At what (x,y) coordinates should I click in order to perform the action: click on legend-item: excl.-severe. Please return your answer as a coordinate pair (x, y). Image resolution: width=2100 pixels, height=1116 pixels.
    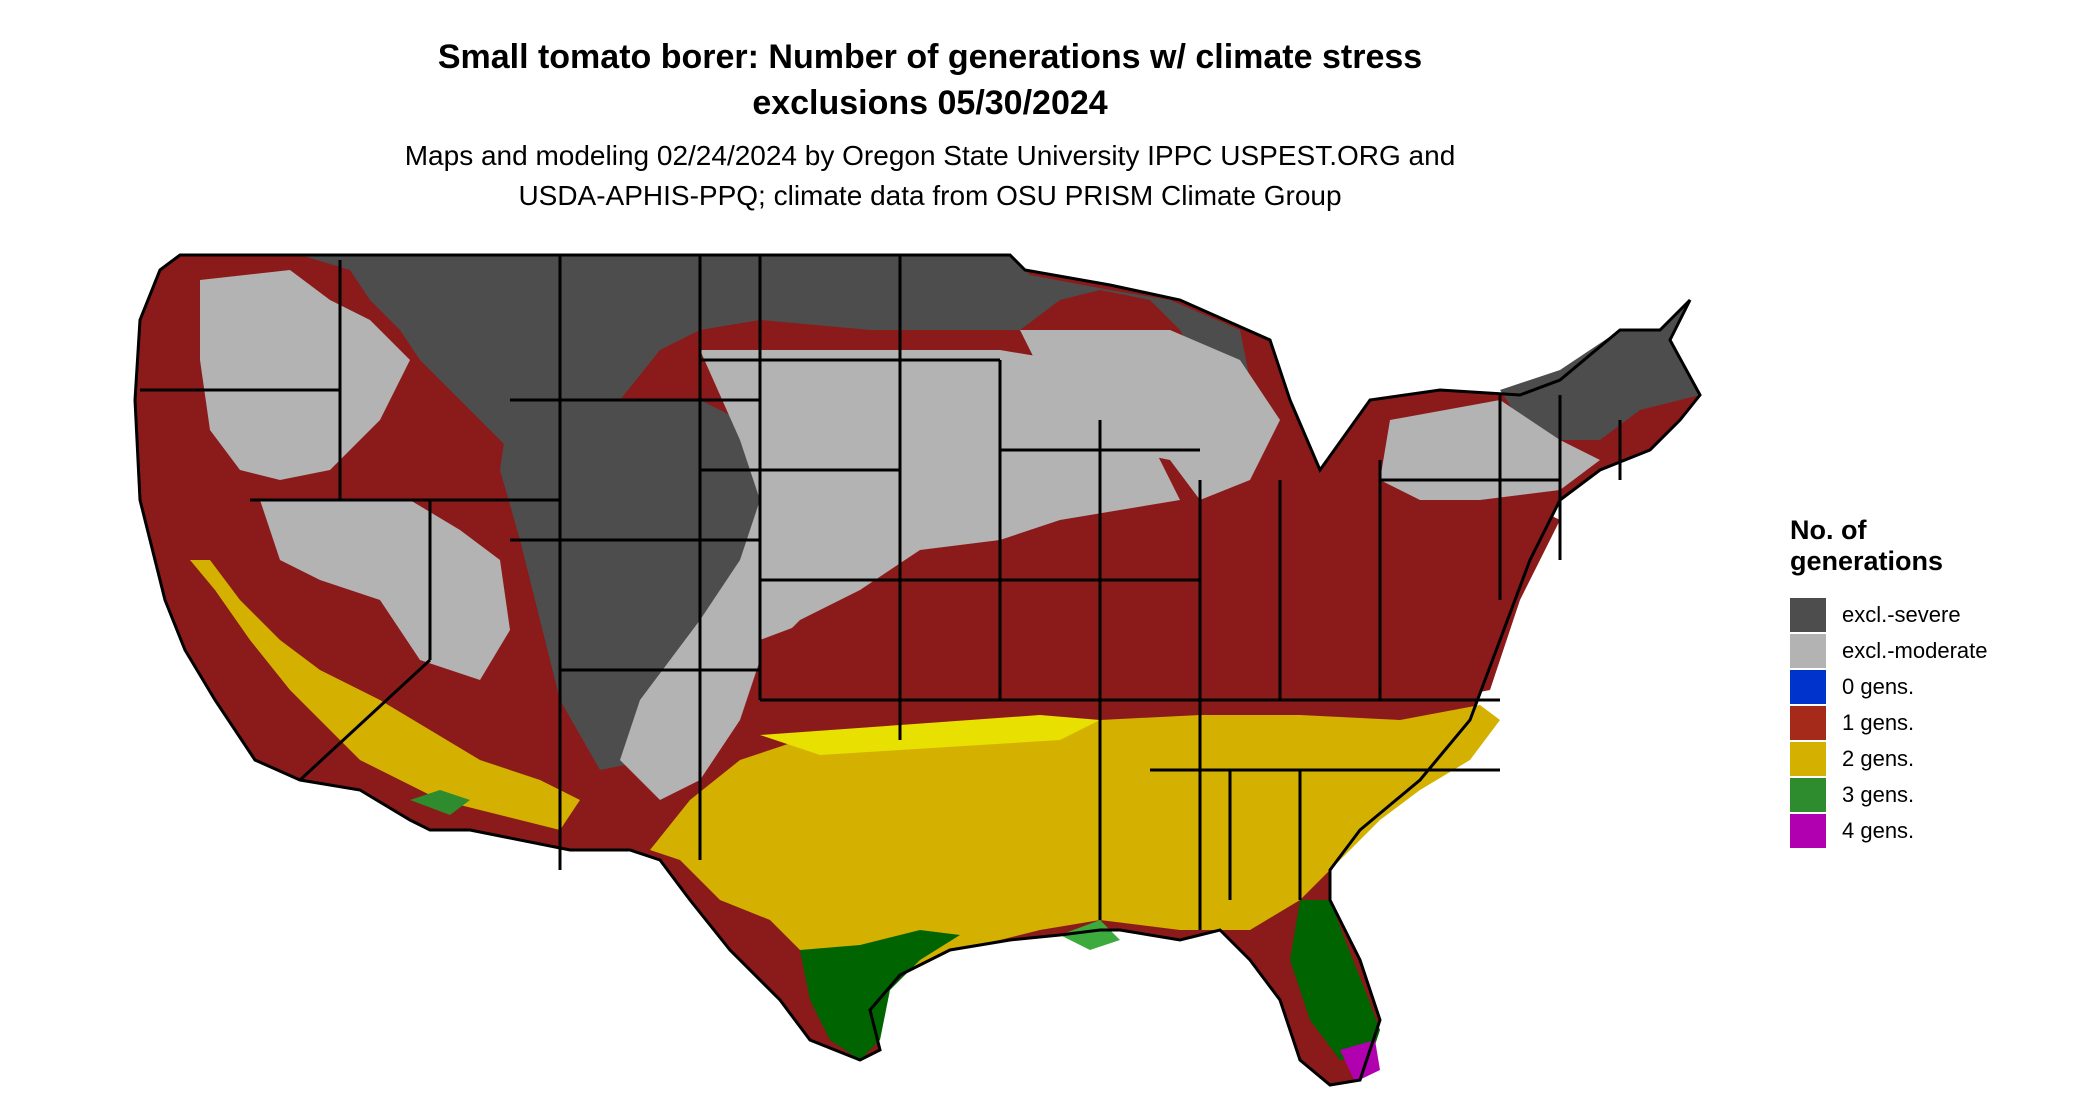
    Looking at the image, I should click on (1940, 615).